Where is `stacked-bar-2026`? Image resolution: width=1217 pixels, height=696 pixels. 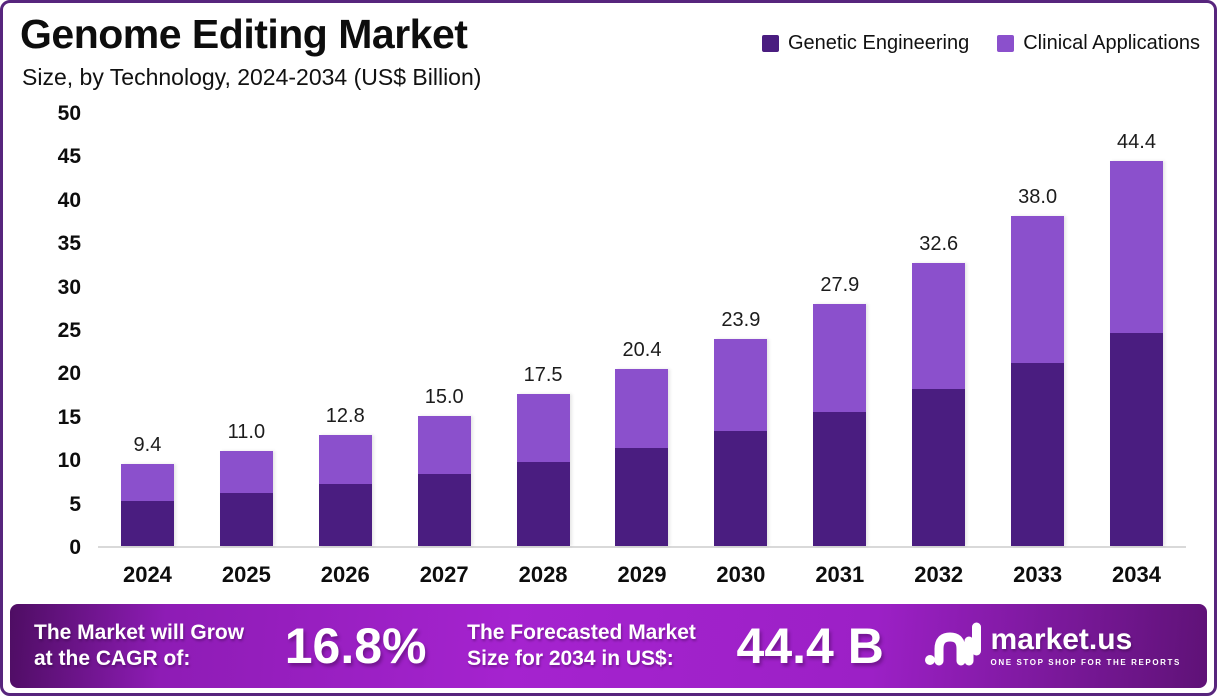 stacked-bar-2026 is located at coordinates (345, 490).